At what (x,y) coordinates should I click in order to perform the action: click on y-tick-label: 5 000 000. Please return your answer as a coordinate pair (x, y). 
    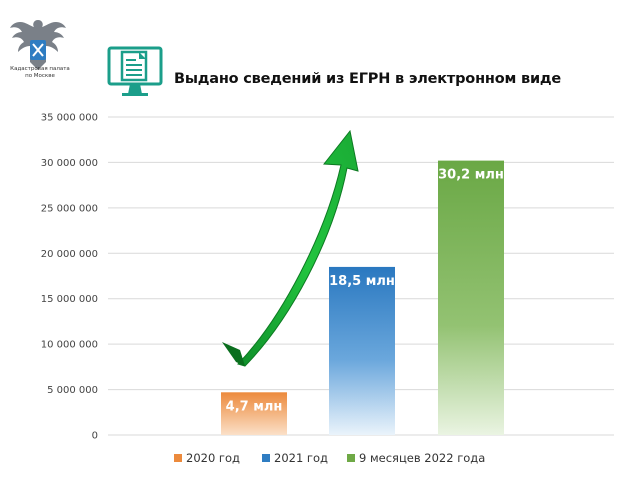
    Looking at the image, I should click on (72, 390).